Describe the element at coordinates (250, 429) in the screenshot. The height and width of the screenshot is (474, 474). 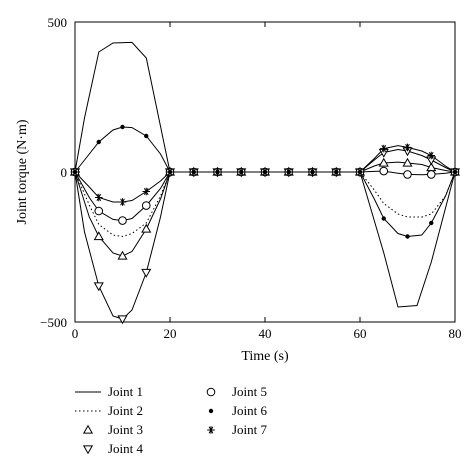
I see `legend-label: Joint 7` at that location.